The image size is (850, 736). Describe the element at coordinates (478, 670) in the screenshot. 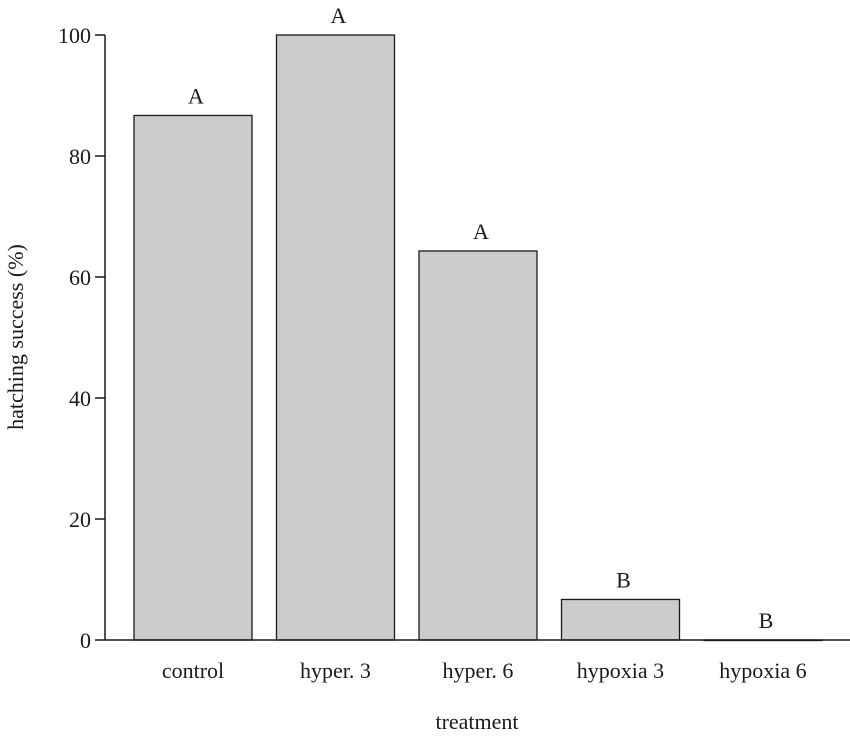

I see `x-tick-label: hyper. 6` at that location.